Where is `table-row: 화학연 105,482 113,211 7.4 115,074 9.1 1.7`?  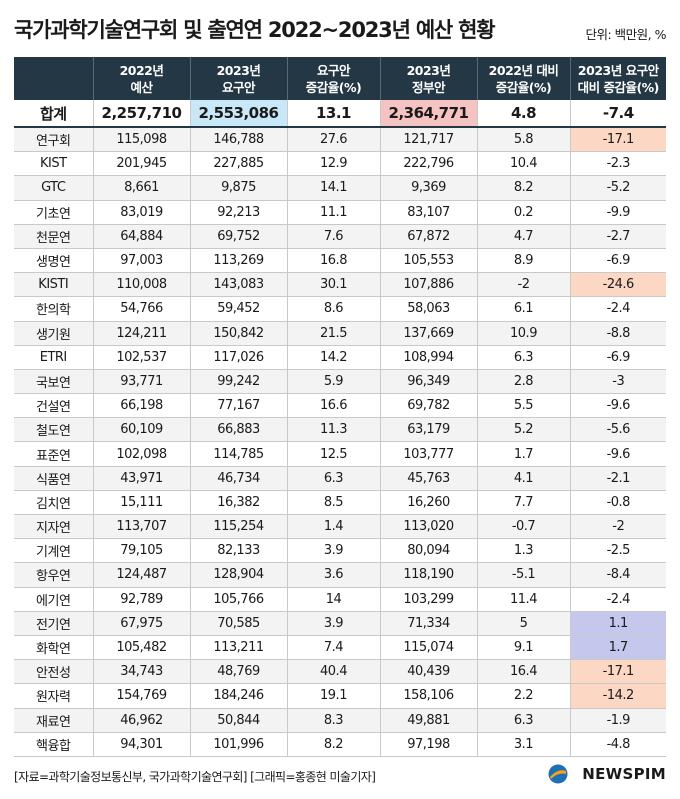 table-row: 화학연 105,482 113,211 7.4 115,074 9.1 1.7 is located at coordinates (340, 648).